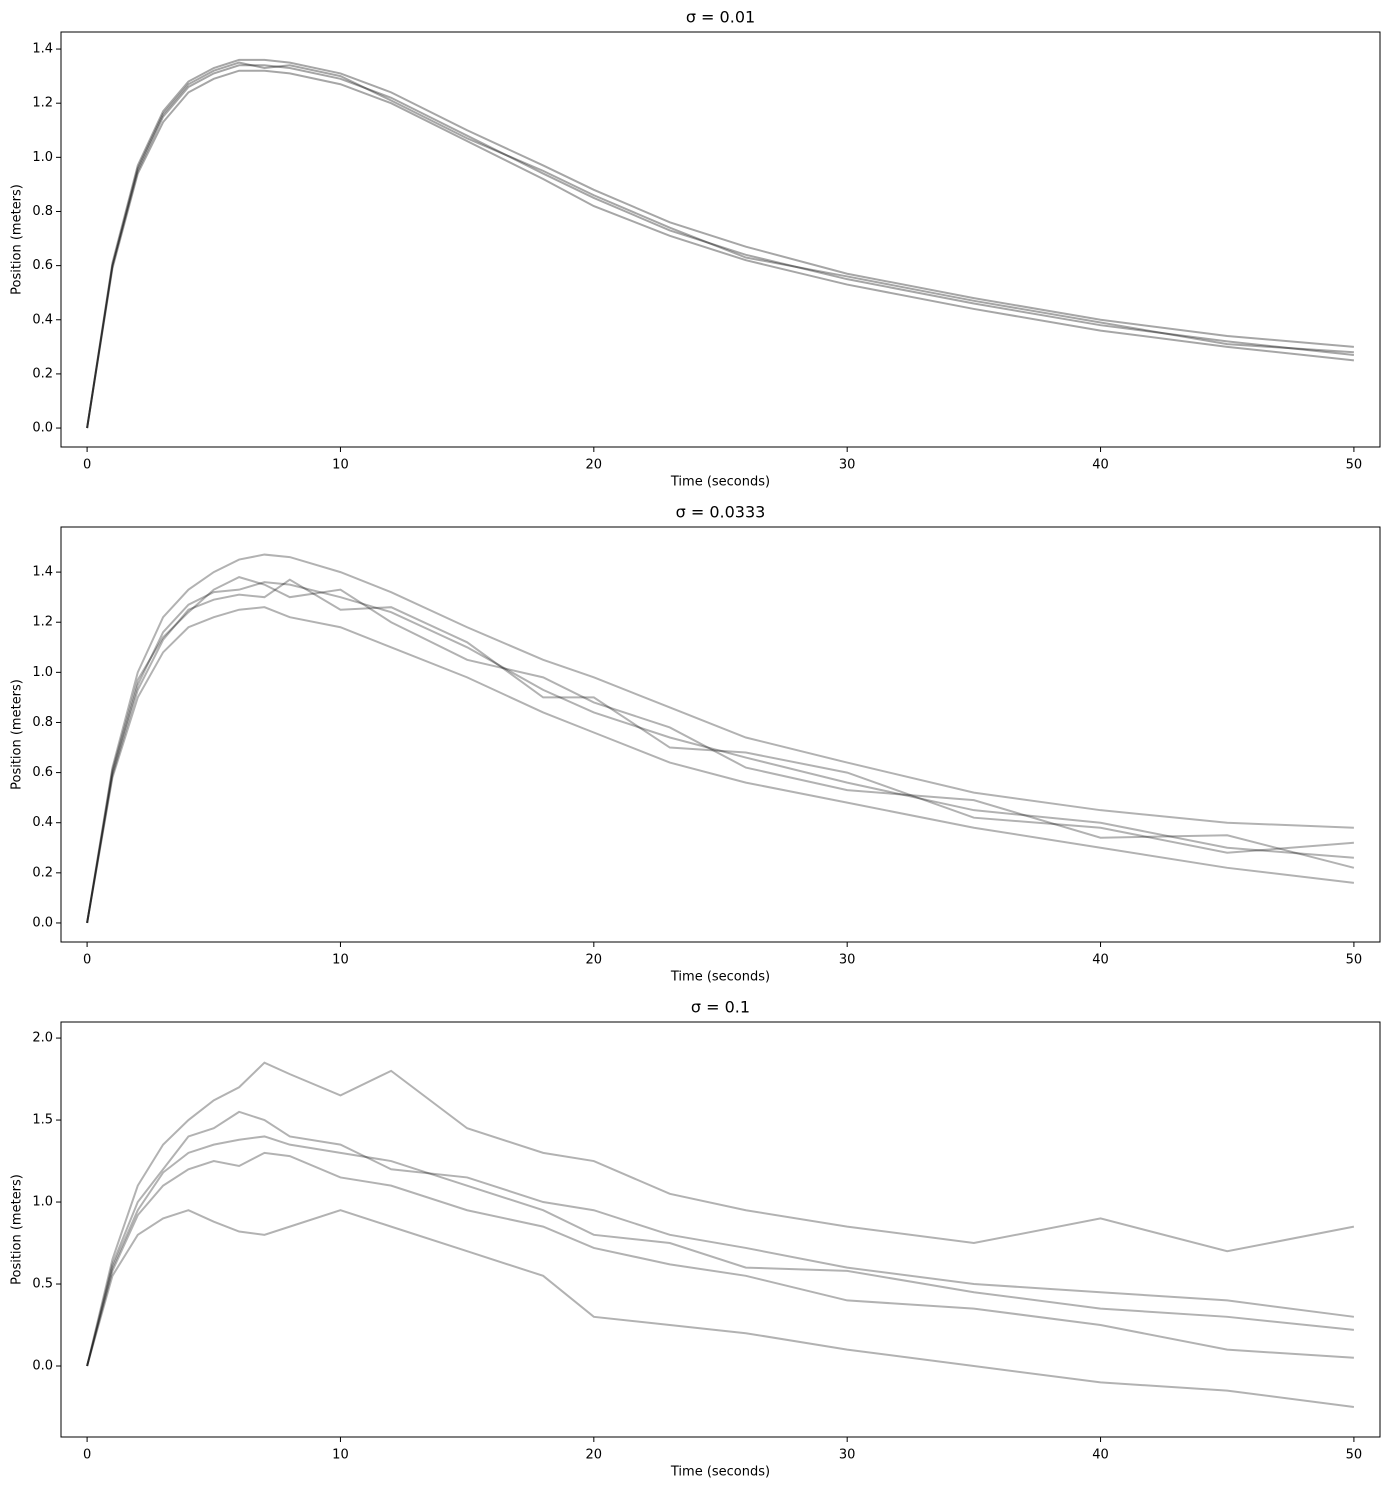 This screenshot has height=1490, width=1389. What do you see at coordinates (42, 1284) in the screenshot?
I see `y-tick-label: 0.5` at bounding box center [42, 1284].